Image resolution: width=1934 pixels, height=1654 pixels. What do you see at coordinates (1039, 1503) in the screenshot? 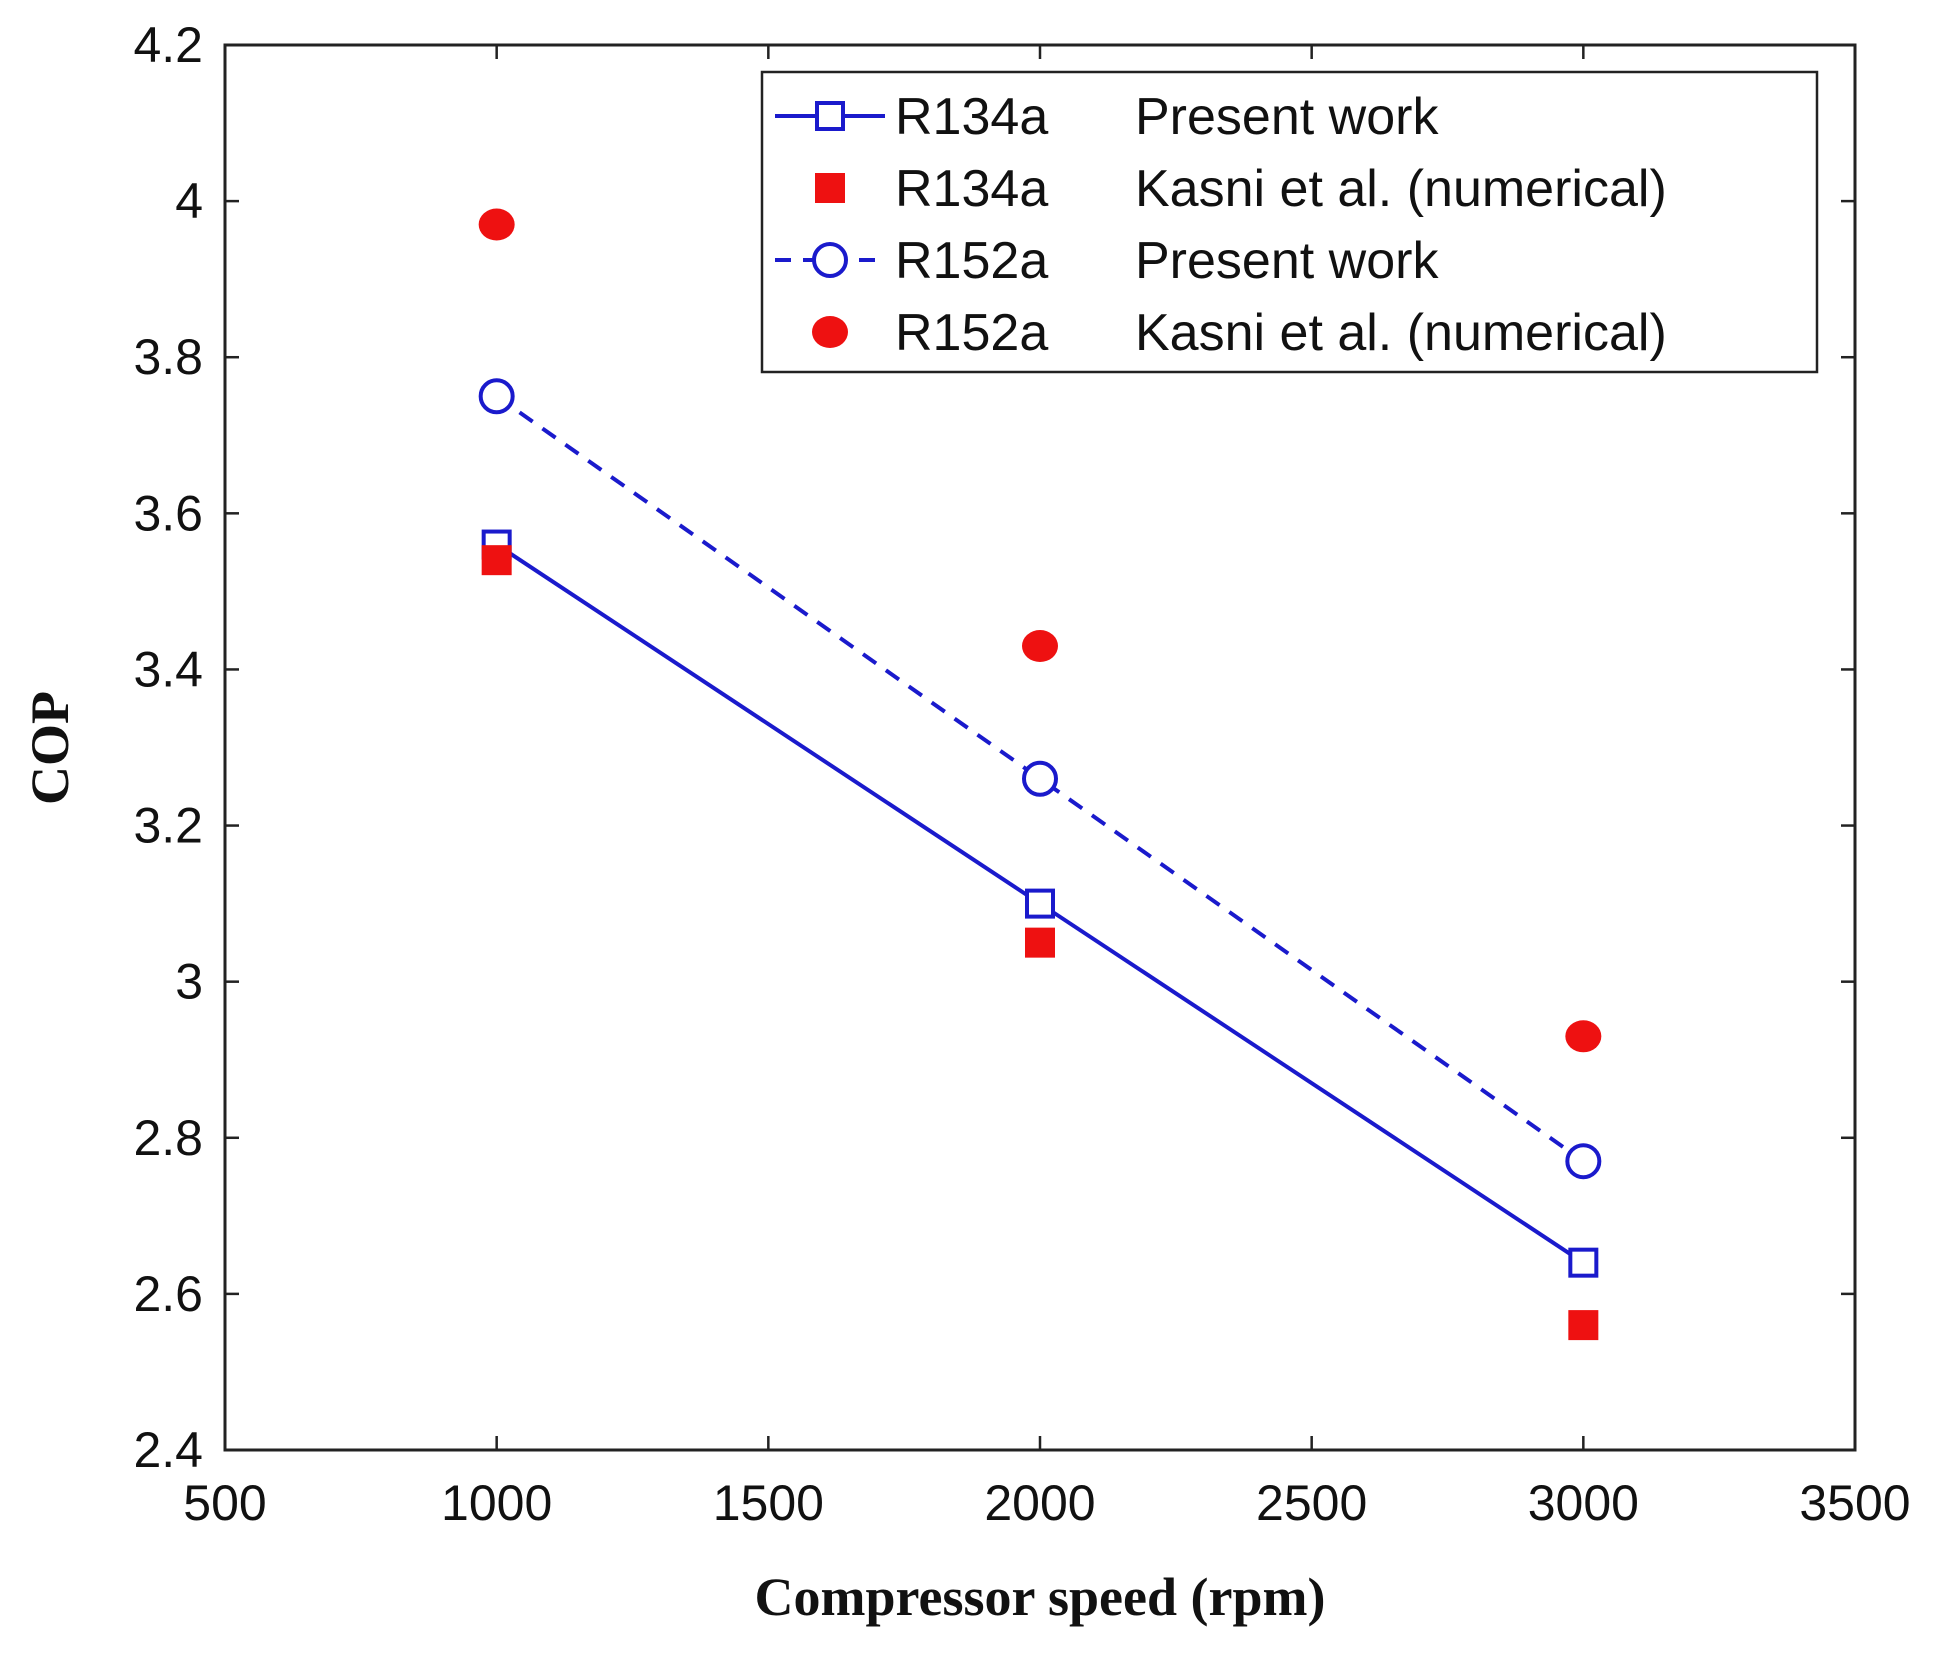
I see `x-tick-label: 2000` at bounding box center [1039, 1503].